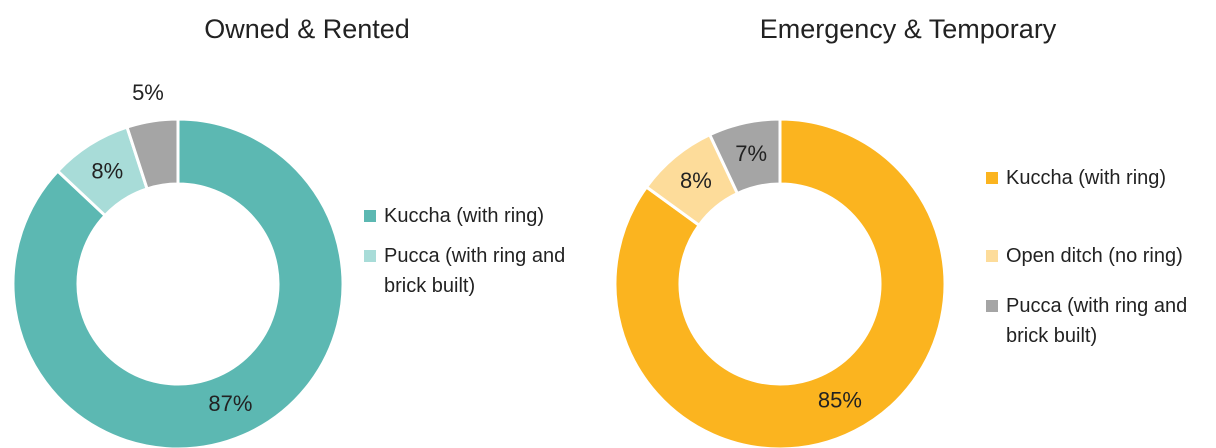 The image size is (1216, 448). What do you see at coordinates (148, 92) in the screenshot?
I see `data-label: 5%` at bounding box center [148, 92].